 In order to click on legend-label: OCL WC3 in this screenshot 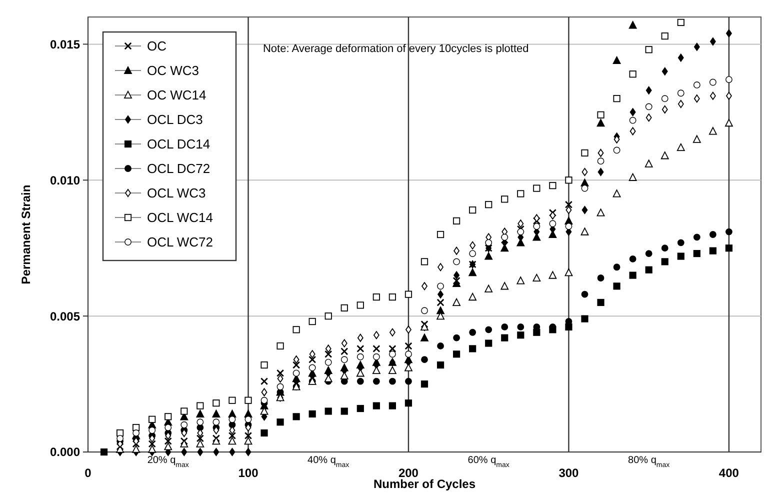, I will do `click(176, 193)`.